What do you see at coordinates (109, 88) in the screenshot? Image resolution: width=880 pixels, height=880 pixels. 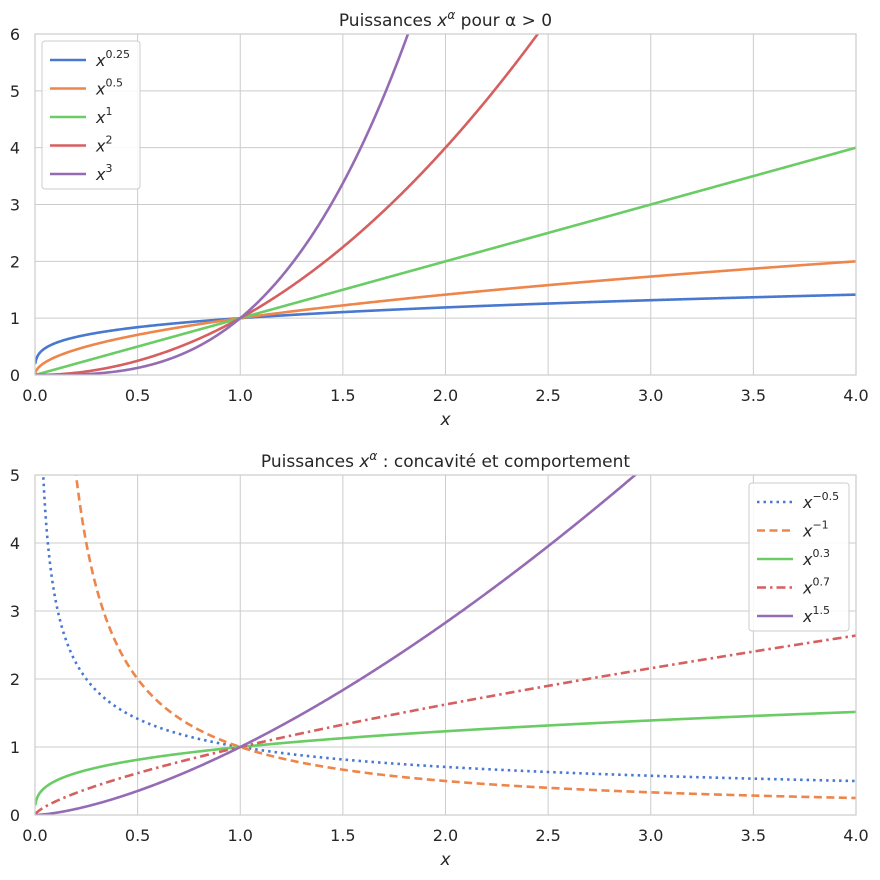 I see `legend-label: x0.5` at bounding box center [109, 88].